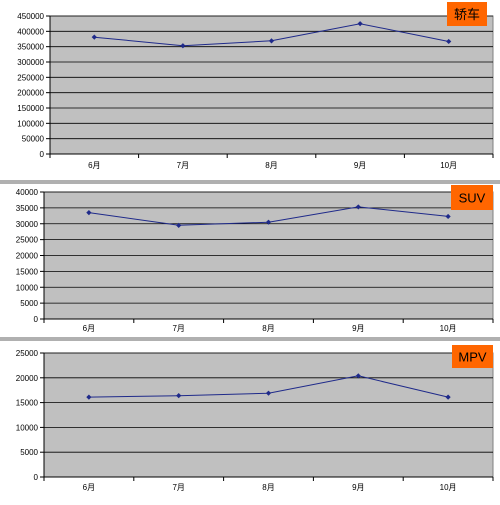 This screenshot has height=505, width=500. Describe the element at coordinates (250, 339) in the screenshot. I see `separator-bottom` at that location.